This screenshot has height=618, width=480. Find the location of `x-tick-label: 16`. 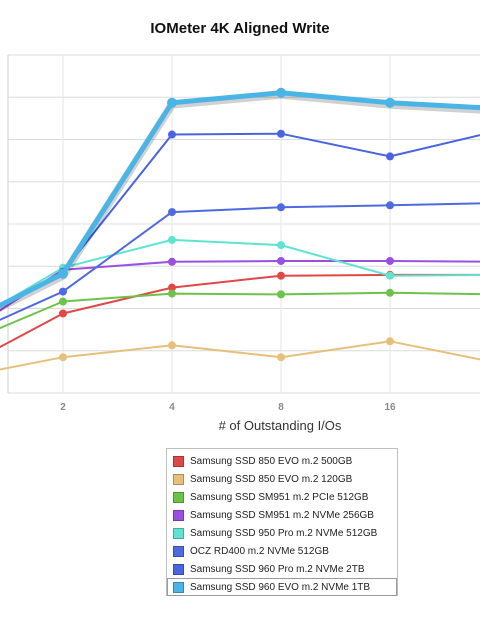

x-tick-label: 16 is located at coordinates (390, 407).